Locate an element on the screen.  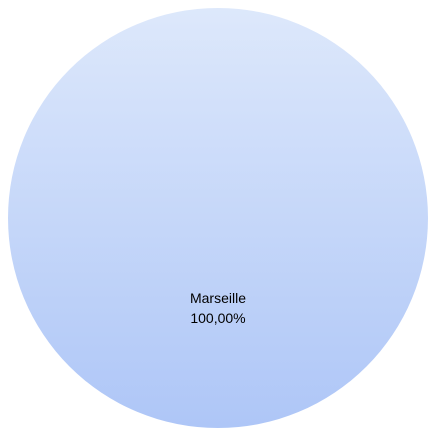
slice-percent-label: 100,00% is located at coordinates (217, 318).